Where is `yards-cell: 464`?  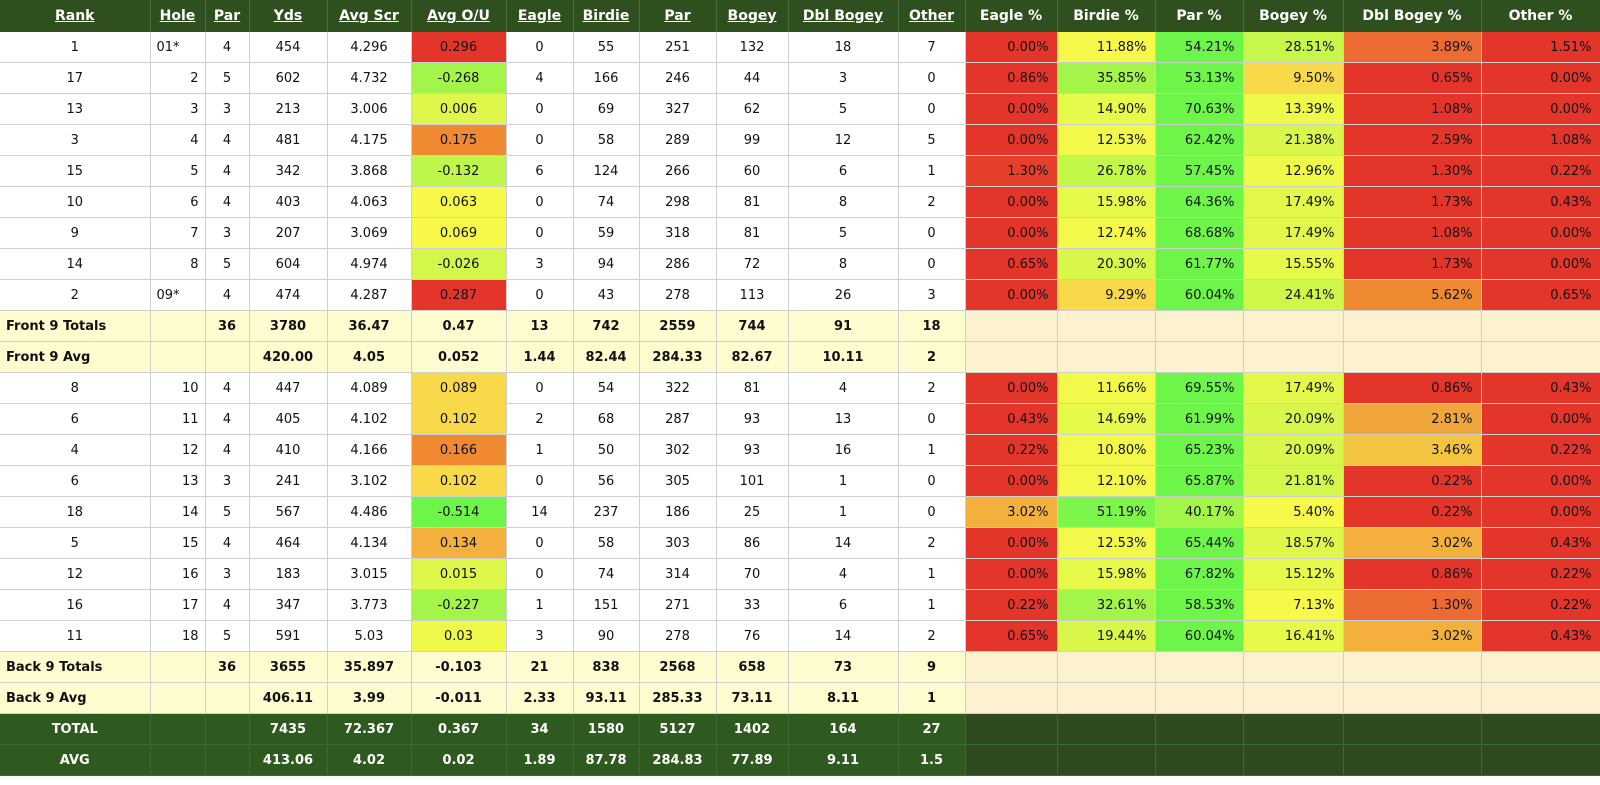 yards-cell: 464 is located at coordinates (288, 543).